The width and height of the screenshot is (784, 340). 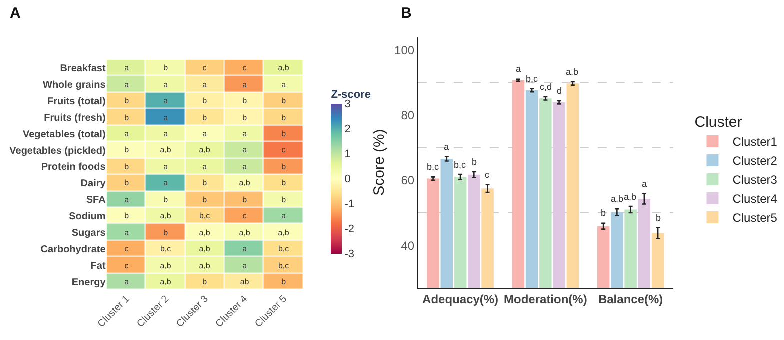 What do you see at coordinates (347, 179) in the screenshot?
I see `color-bar-label: 0` at bounding box center [347, 179].